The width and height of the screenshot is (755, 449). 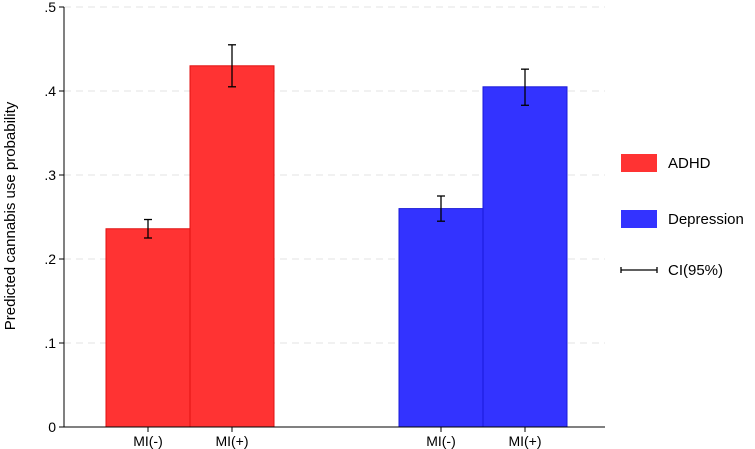 I want to click on legend-label: Depression, so click(x=706, y=219).